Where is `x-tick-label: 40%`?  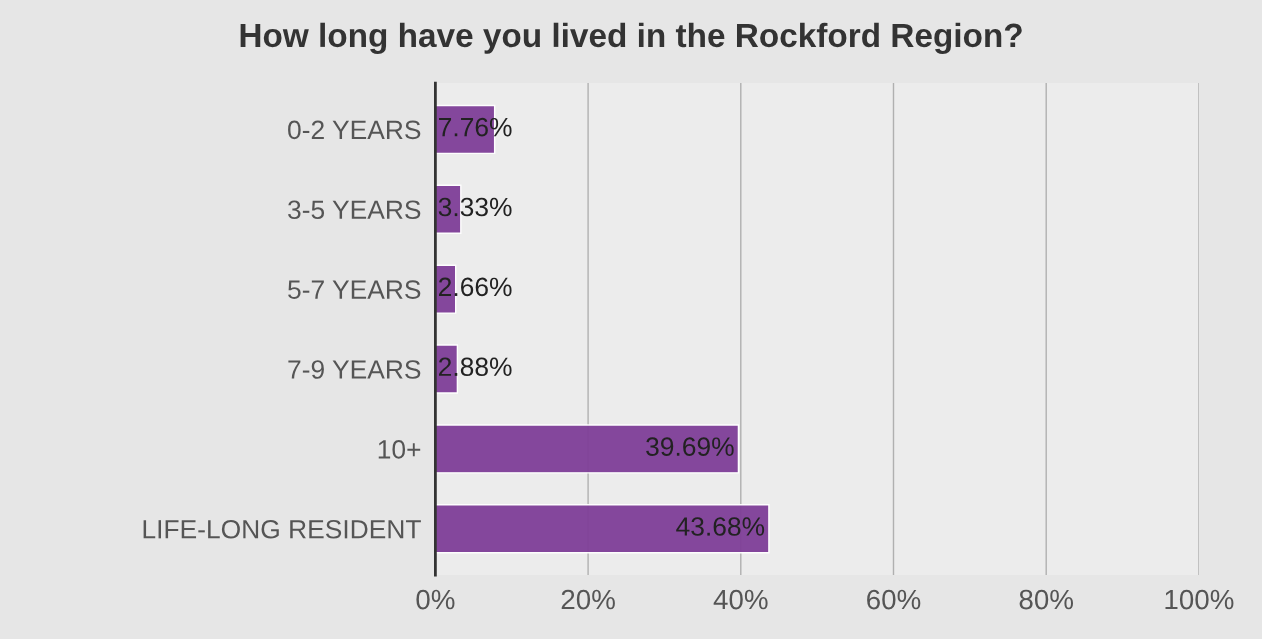 x-tick-label: 40% is located at coordinates (740, 599).